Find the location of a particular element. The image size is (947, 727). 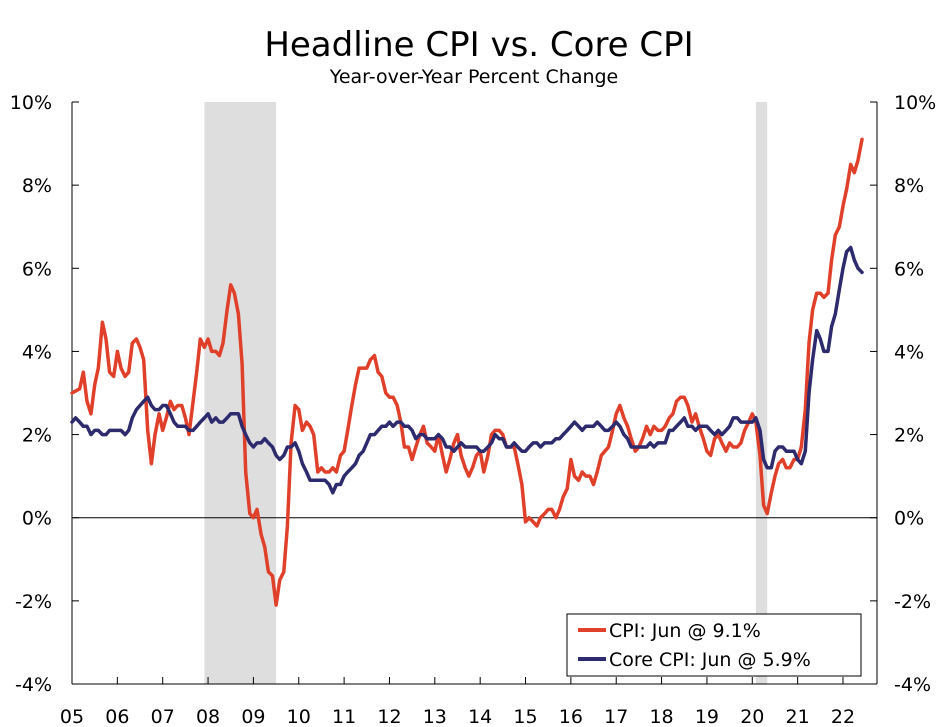

x-tick-label: 10 is located at coordinates (299, 716).